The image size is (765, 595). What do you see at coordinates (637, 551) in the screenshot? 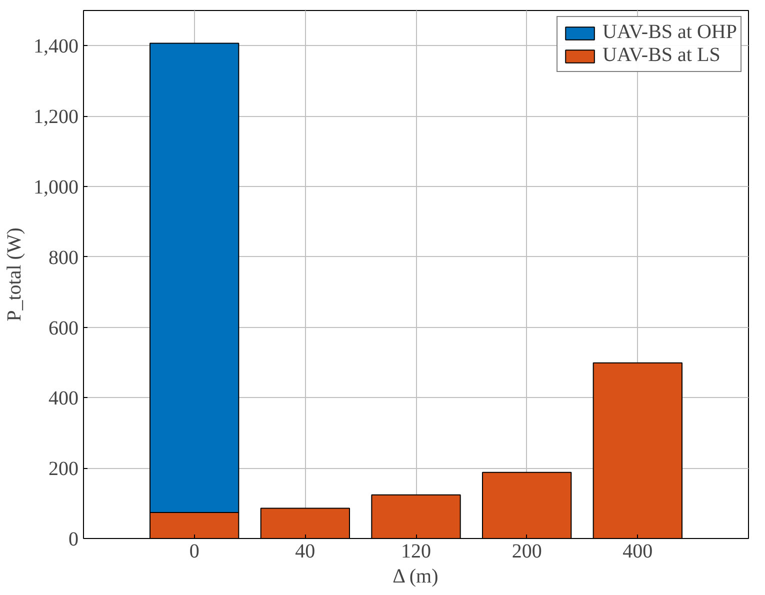
I see `x-tick-label: 400` at bounding box center [637, 551].